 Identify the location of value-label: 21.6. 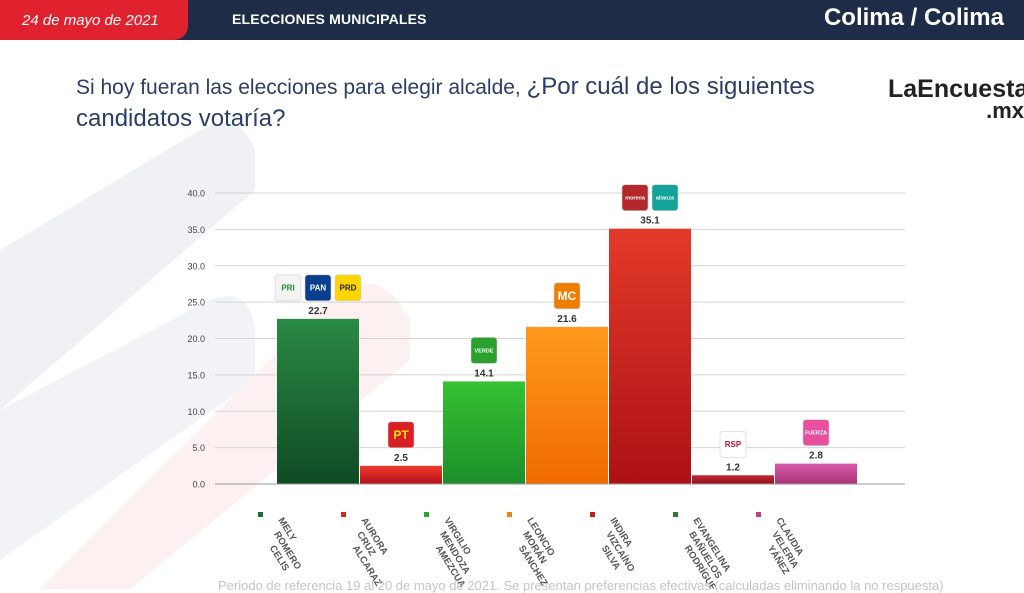
(567, 319).